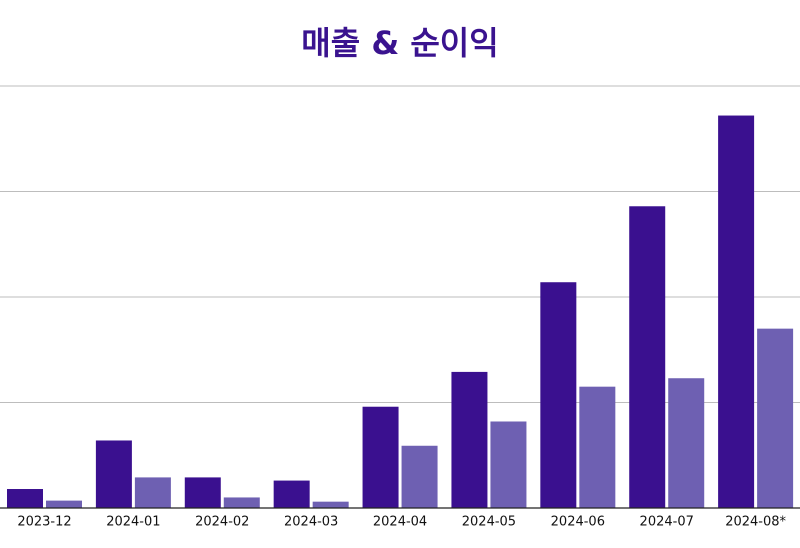  I want to click on x-tick-label: 2023-12, so click(44, 522).